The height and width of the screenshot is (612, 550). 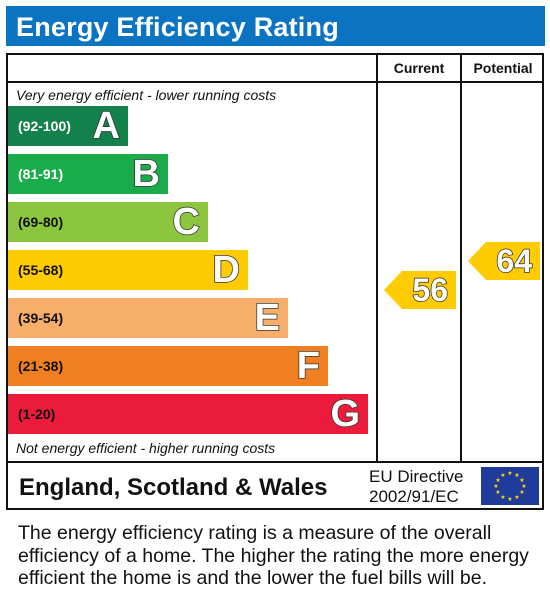 I want to click on band-e: (39-54) E, so click(x=148, y=318).